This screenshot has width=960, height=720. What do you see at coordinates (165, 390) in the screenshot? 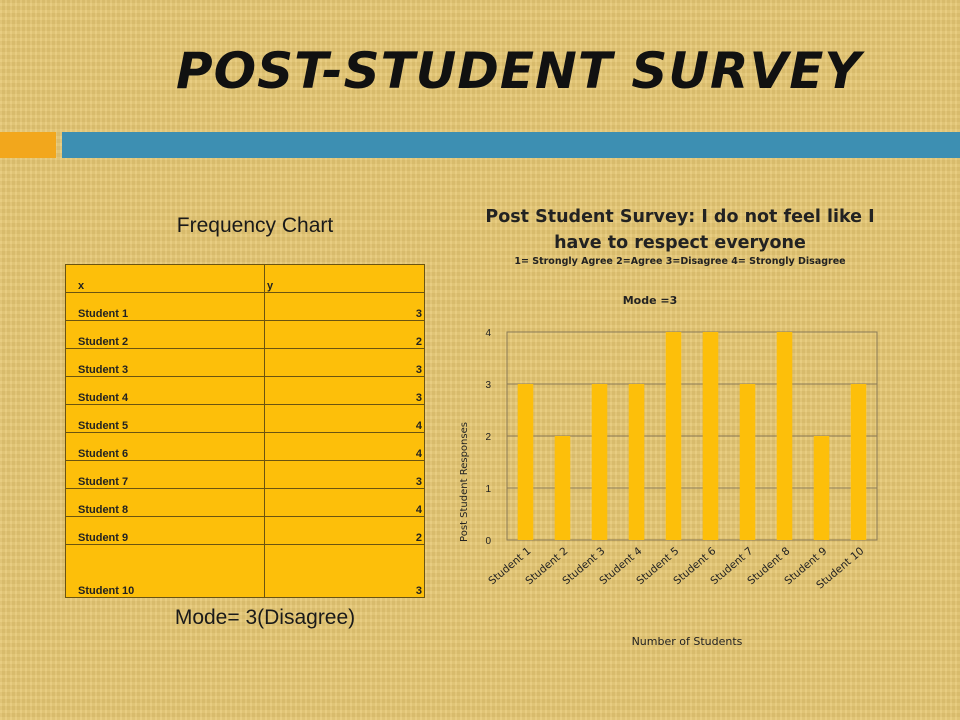
I see `table-cell-student: Student 4` at bounding box center [165, 390].